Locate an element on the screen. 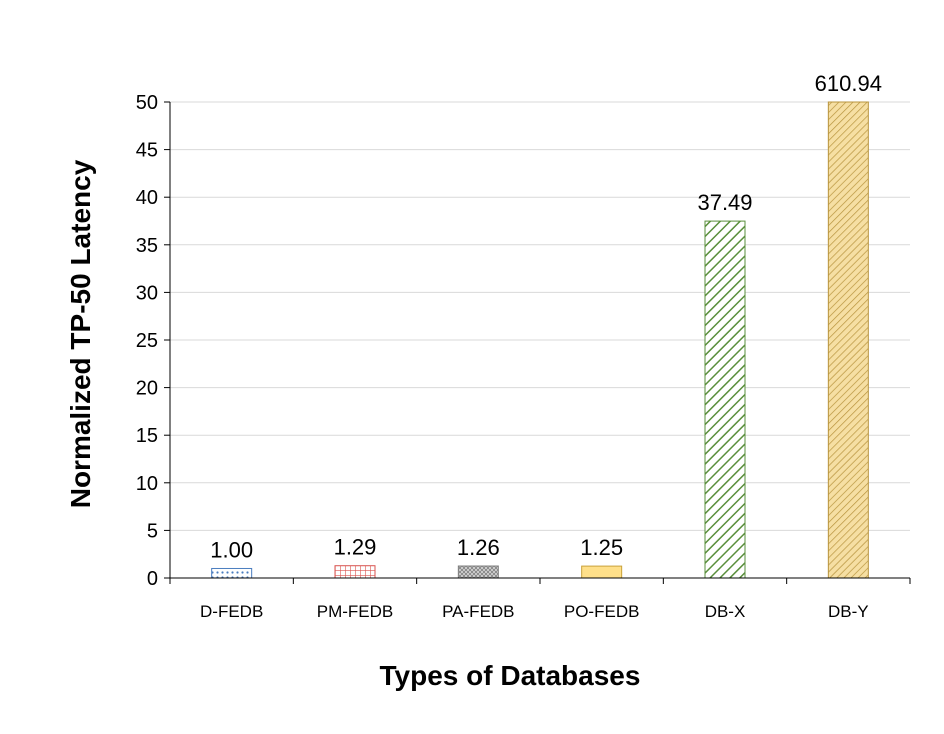 Image resolution: width=944 pixels, height=734 pixels. bar-db-x is located at coordinates (725, 399).